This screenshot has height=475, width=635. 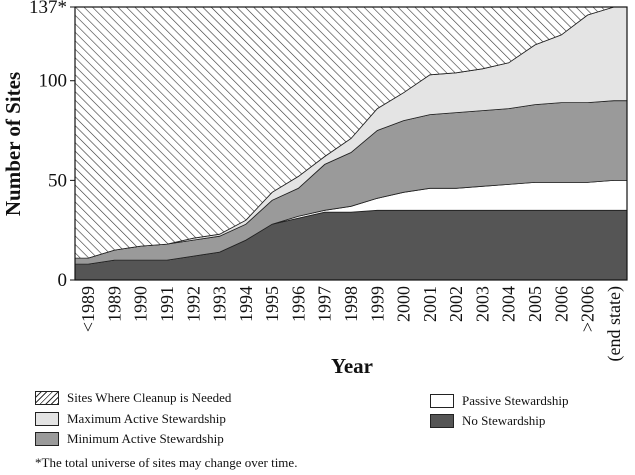 What do you see at coordinates (442, 401) in the screenshot?
I see `white-swatch` at bounding box center [442, 401].